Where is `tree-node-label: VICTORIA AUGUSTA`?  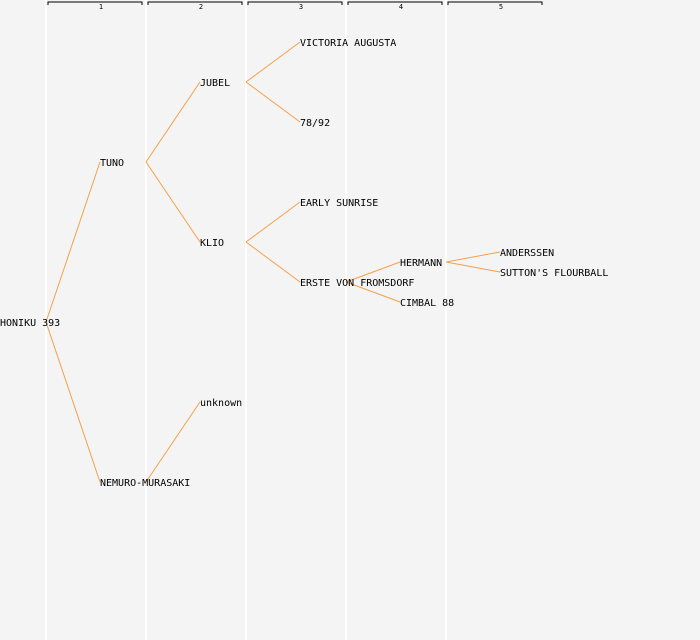
tree-node-label: VICTORIA AUGUSTA is located at coordinates (348, 43).